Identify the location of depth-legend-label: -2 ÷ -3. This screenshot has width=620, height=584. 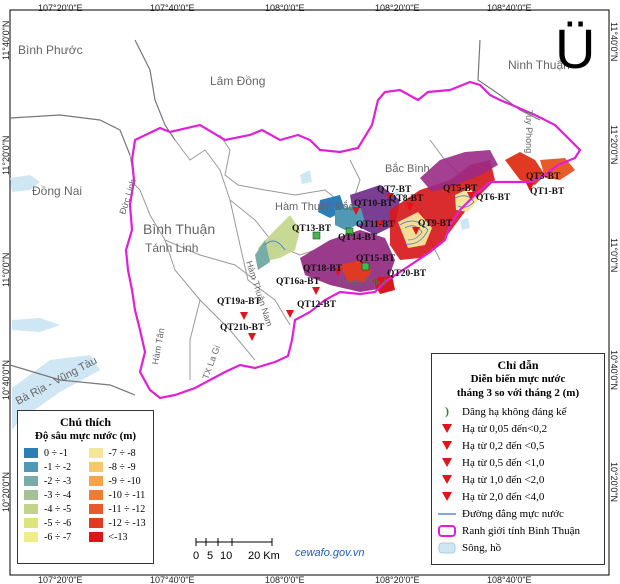
(58, 481).